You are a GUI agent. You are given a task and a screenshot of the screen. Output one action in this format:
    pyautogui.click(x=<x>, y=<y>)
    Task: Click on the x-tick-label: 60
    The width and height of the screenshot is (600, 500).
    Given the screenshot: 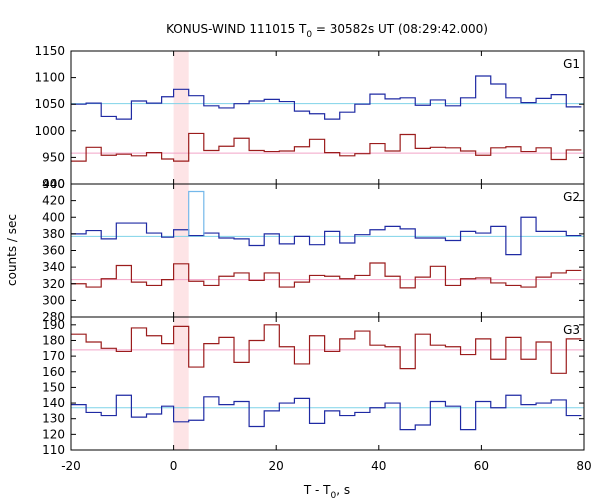 What is the action you would take?
    pyautogui.click(x=481, y=466)
    